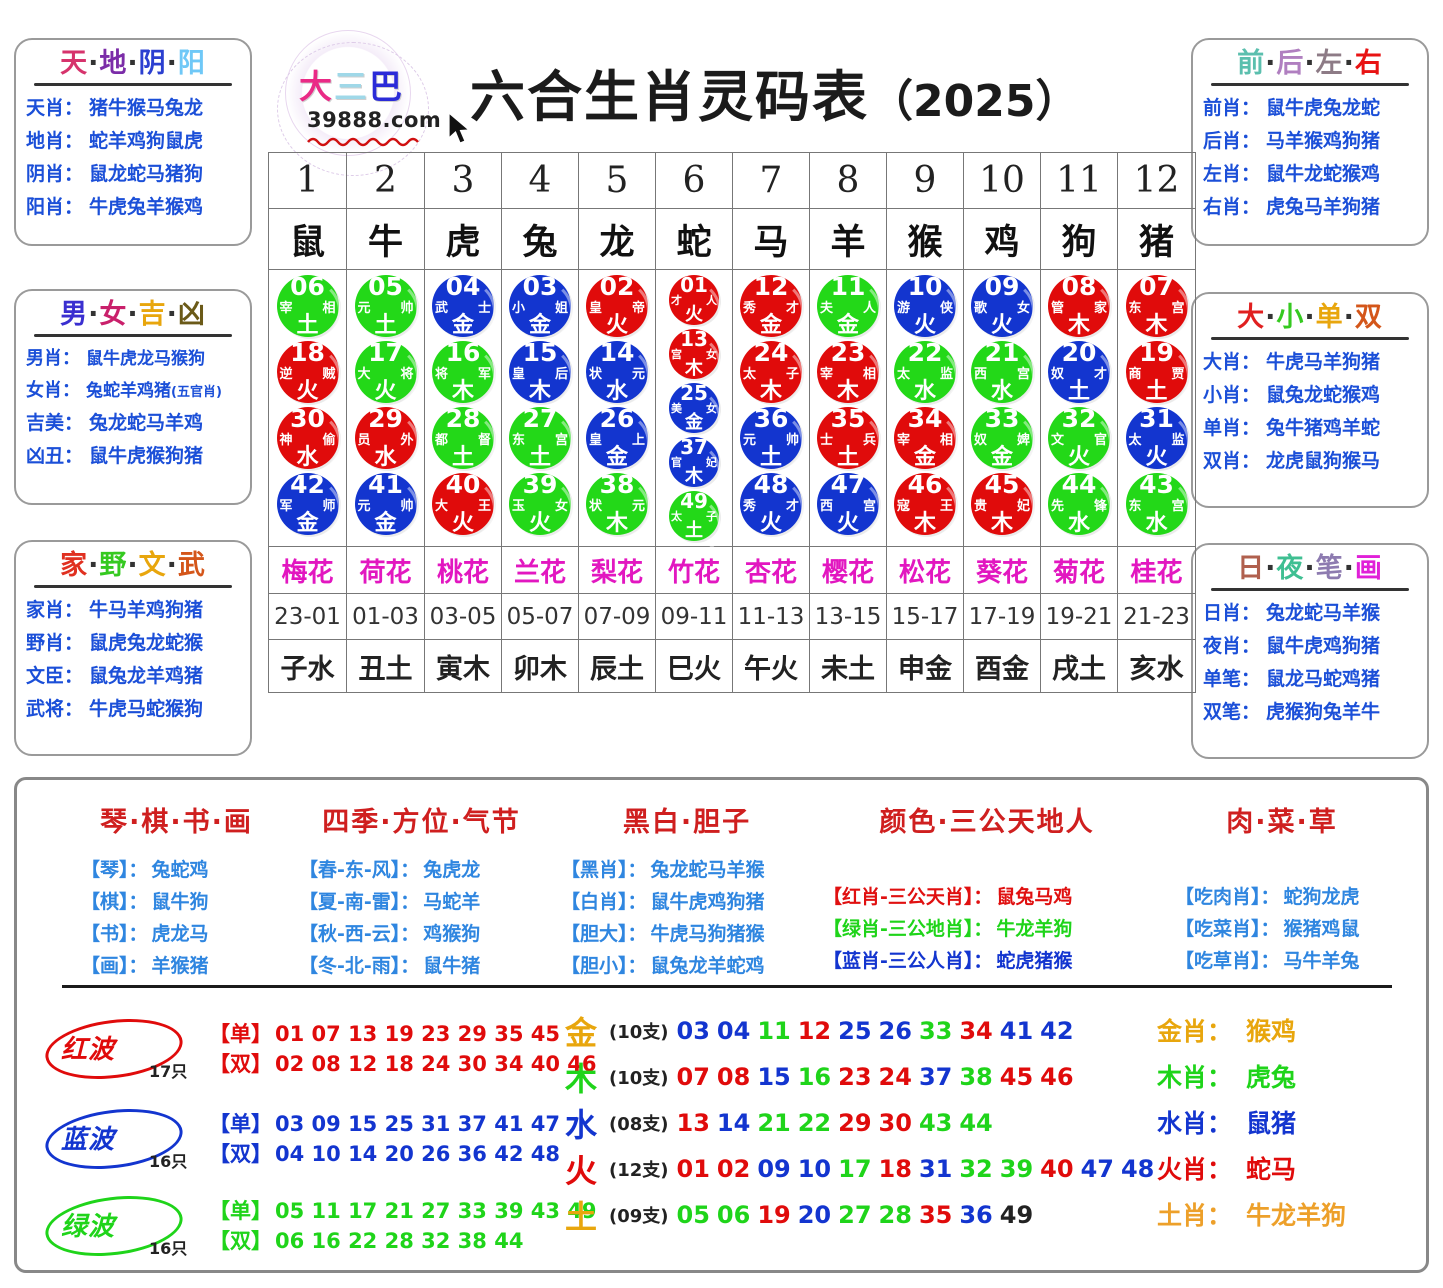  What do you see at coordinates (687, 471) in the screenshot?
I see `number-ball: 37 官 妃木` at bounding box center [687, 471].